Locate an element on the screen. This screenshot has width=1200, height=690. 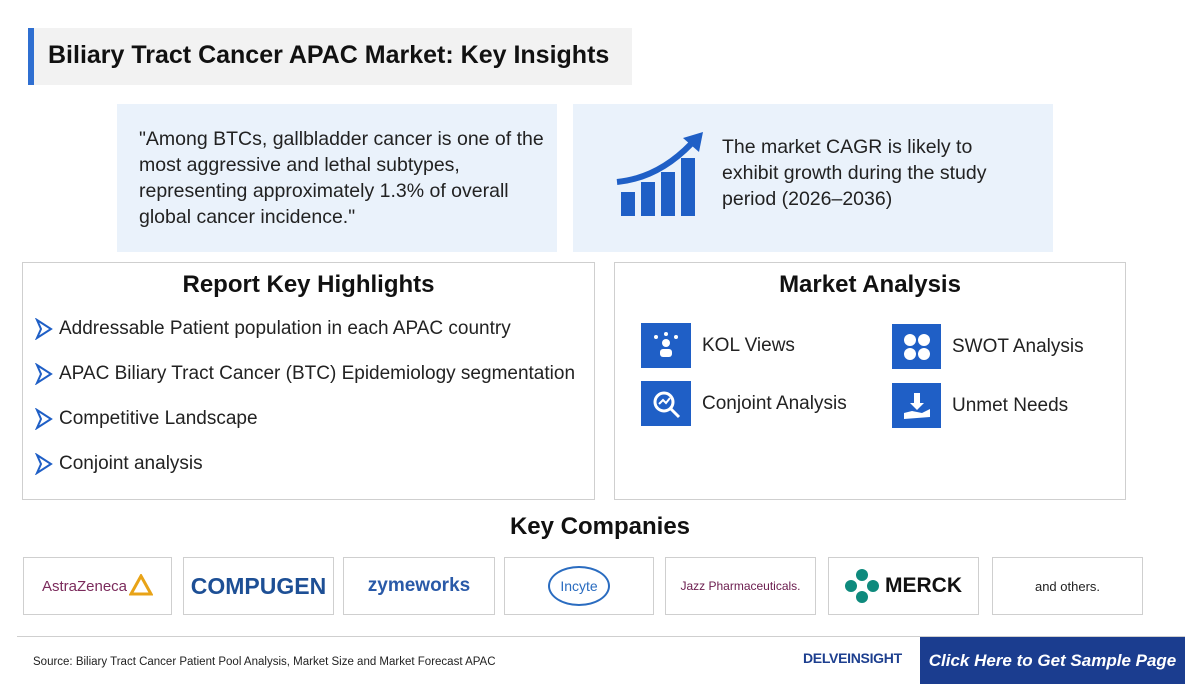
company-name: COMPUGEN is located at coordinates (258, 585).